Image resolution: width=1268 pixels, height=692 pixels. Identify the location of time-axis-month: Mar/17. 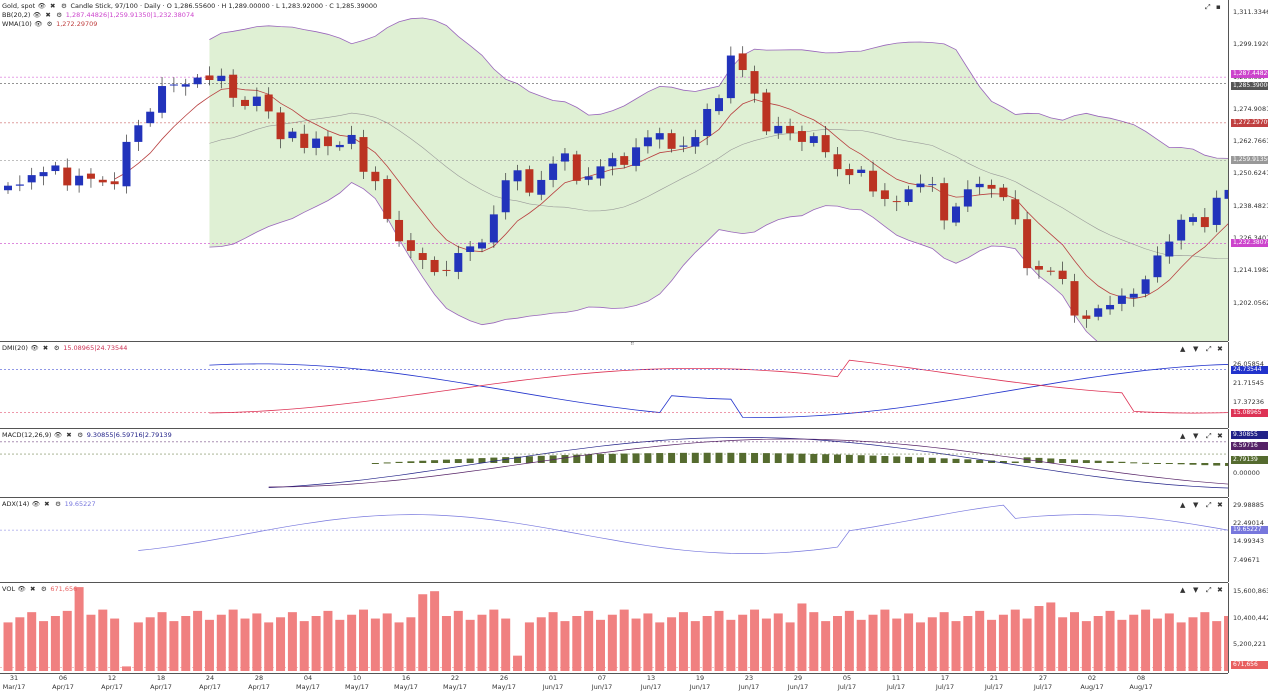
(14, 687).